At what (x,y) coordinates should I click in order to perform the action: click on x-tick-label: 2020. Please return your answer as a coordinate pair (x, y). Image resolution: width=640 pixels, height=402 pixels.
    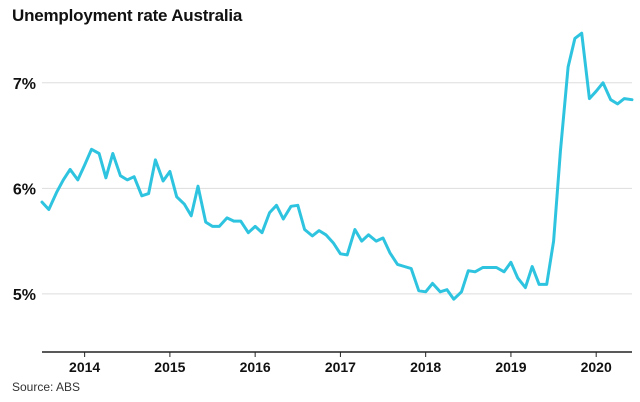
    Looking at the image, I should click on (596, 367).